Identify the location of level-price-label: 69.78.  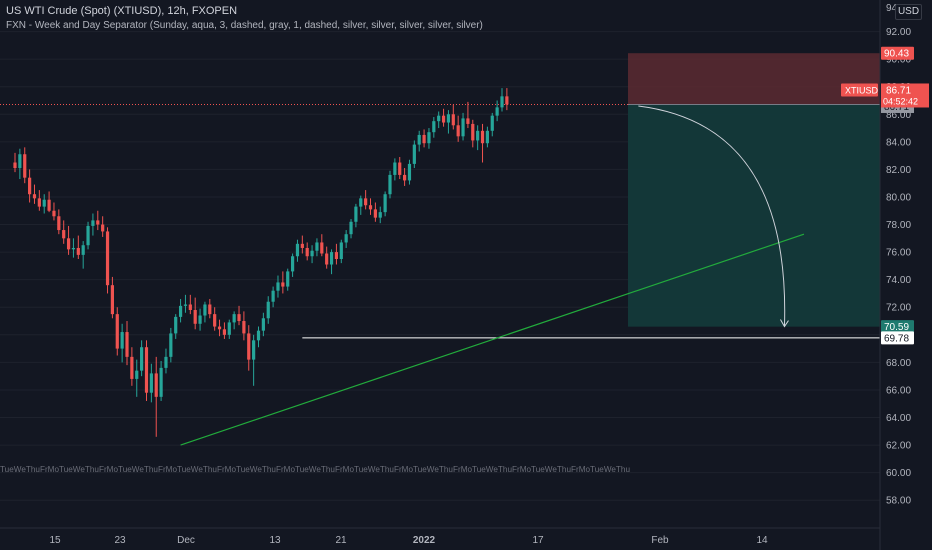
(896, 338).